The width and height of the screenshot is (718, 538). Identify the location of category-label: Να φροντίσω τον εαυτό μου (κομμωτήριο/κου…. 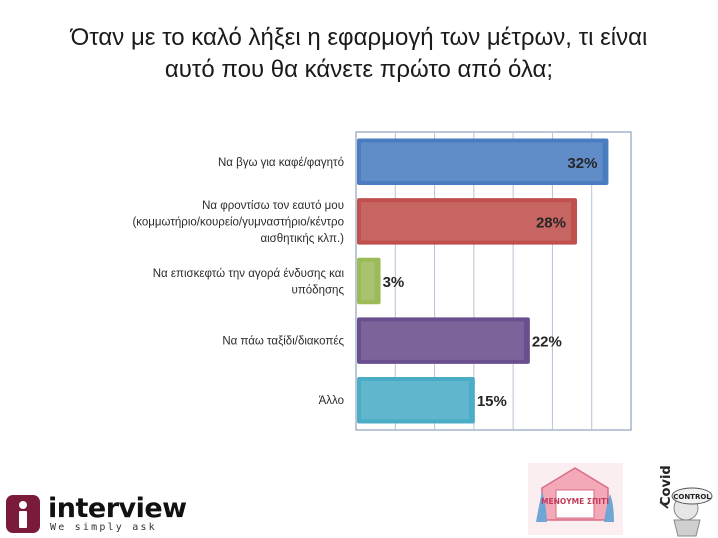
(238, 222).